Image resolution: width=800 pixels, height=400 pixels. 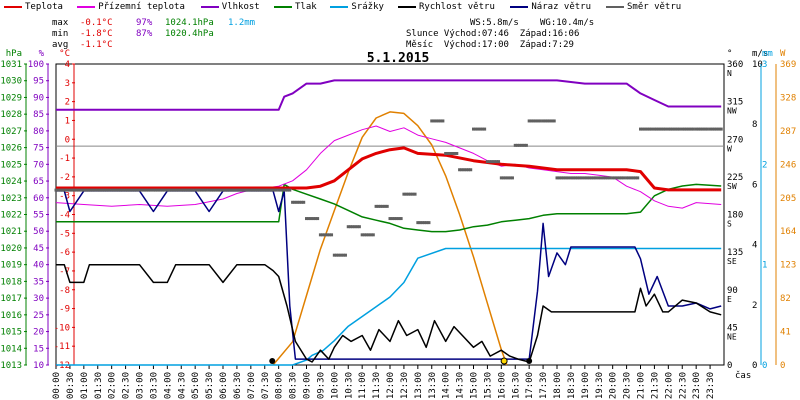 I want to click on hpa-tick-label: 1029, so click(x=11, y=98).